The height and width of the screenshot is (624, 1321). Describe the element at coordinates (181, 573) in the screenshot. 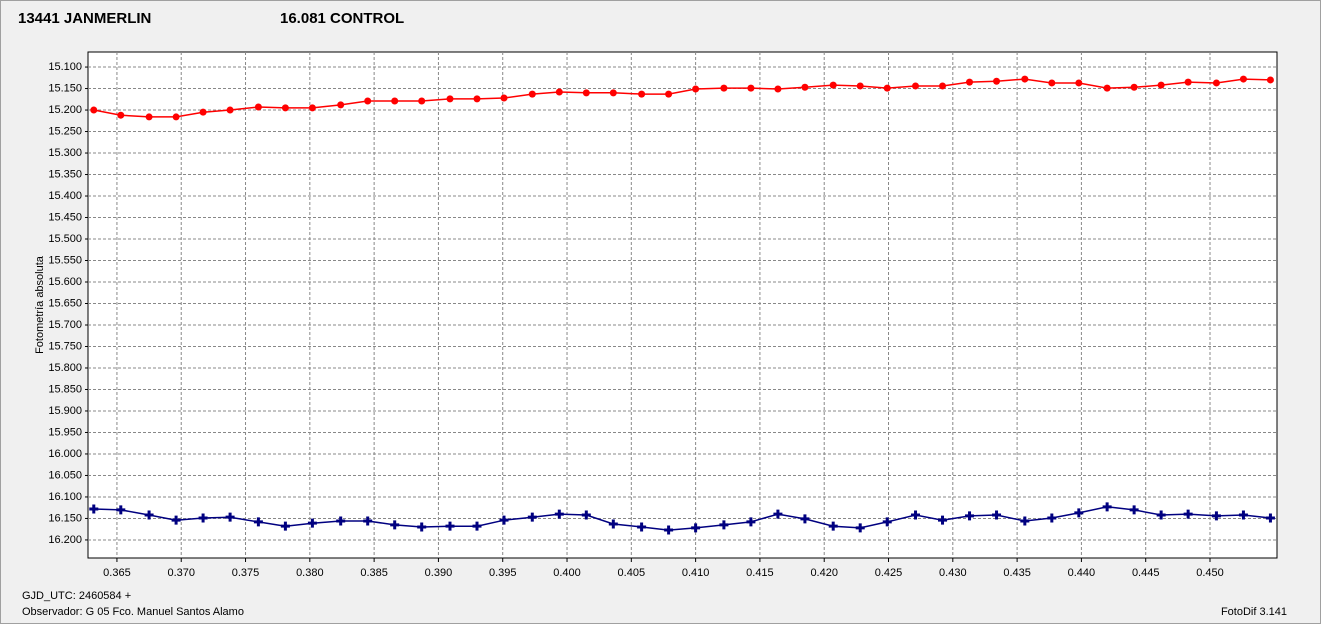

I see `x-tick-label: 0.370` at that location.